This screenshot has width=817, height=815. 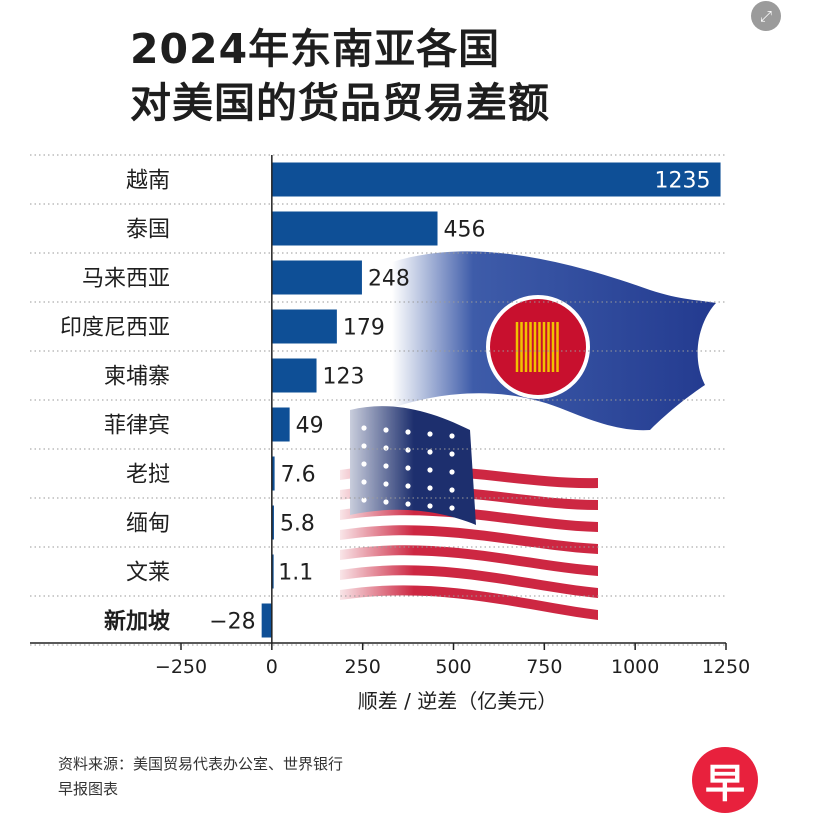 I want to click on category-label: 柬埔寨, so click(x=137, y=377).